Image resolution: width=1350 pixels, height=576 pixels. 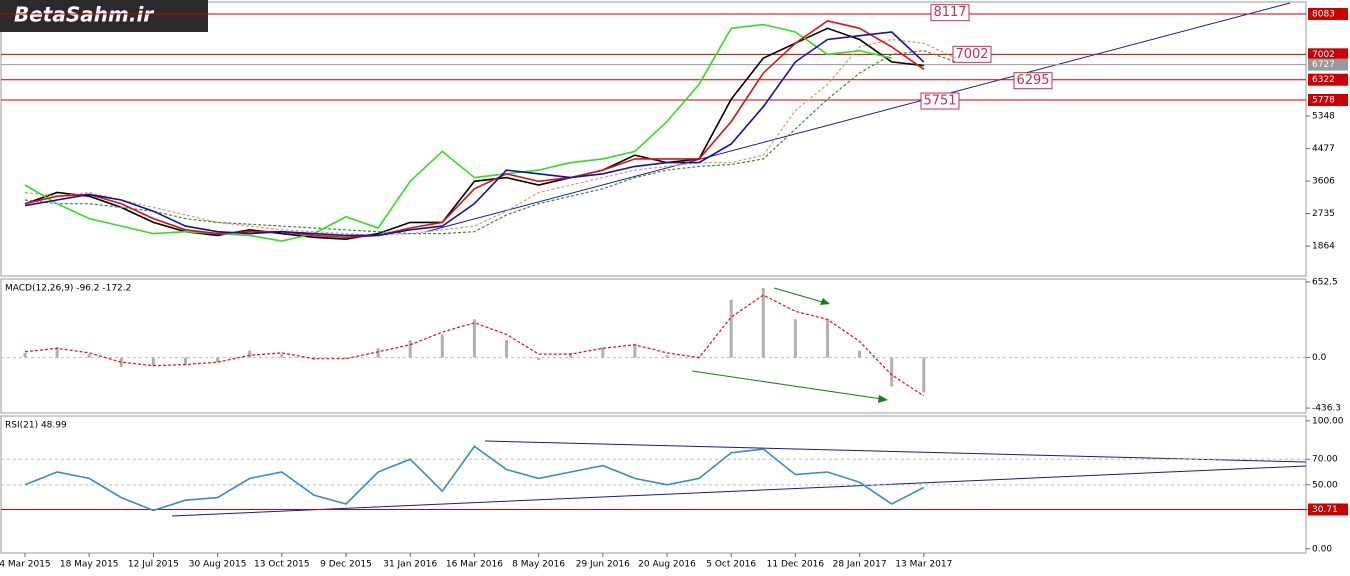 I want to click on level-label: 30.71, so click(x=1325, y=510).